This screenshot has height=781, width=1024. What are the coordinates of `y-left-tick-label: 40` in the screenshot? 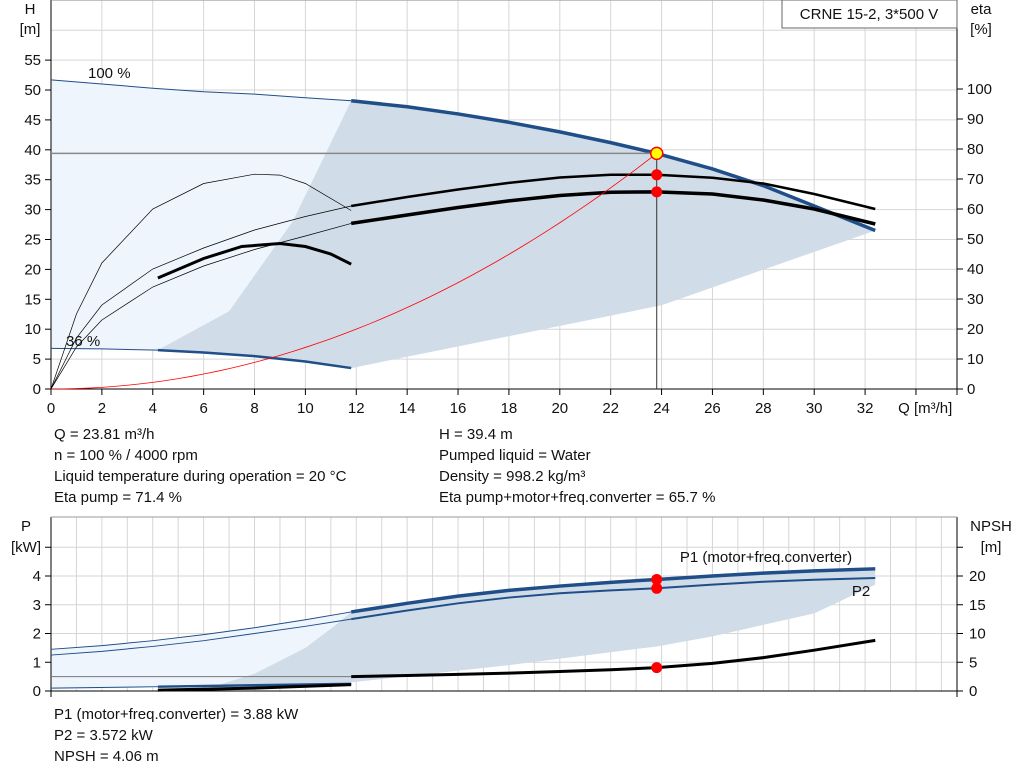 It's located at (32, 150).